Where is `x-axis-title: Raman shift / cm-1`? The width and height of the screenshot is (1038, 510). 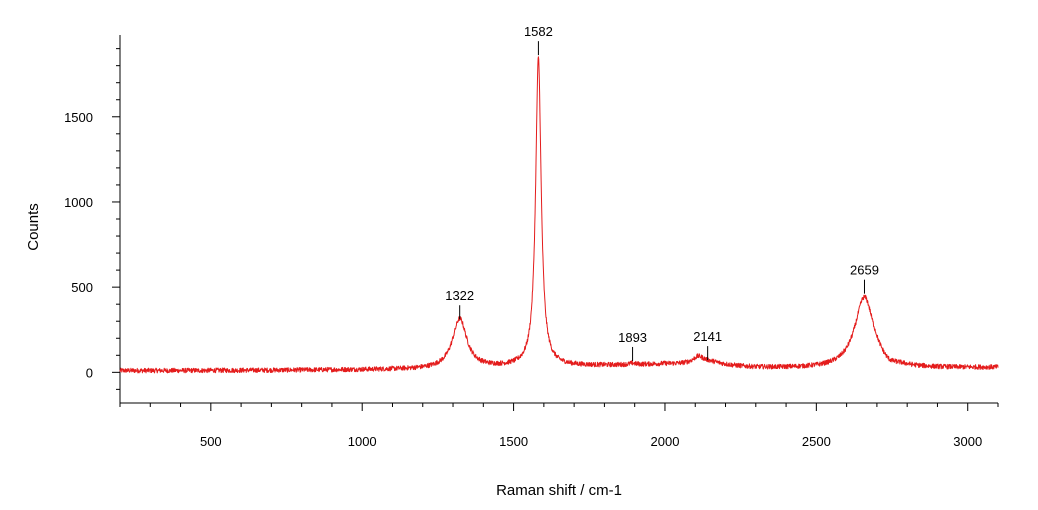
x-axis-title: Raman shift / cm-1 is located at coordinates (559, 490).